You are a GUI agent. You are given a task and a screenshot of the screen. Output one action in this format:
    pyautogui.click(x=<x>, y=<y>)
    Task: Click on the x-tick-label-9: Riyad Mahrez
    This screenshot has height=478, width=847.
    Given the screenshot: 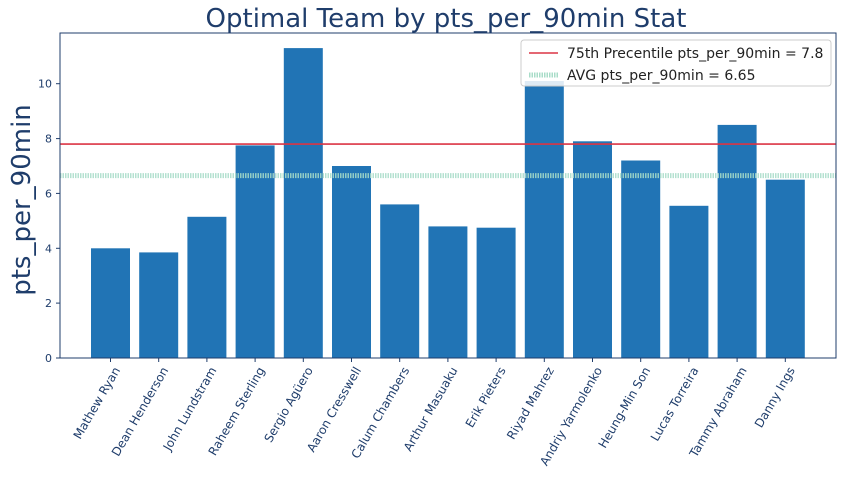 What is the action you would take?
    pyautogui.click(x=530, y=403)
    